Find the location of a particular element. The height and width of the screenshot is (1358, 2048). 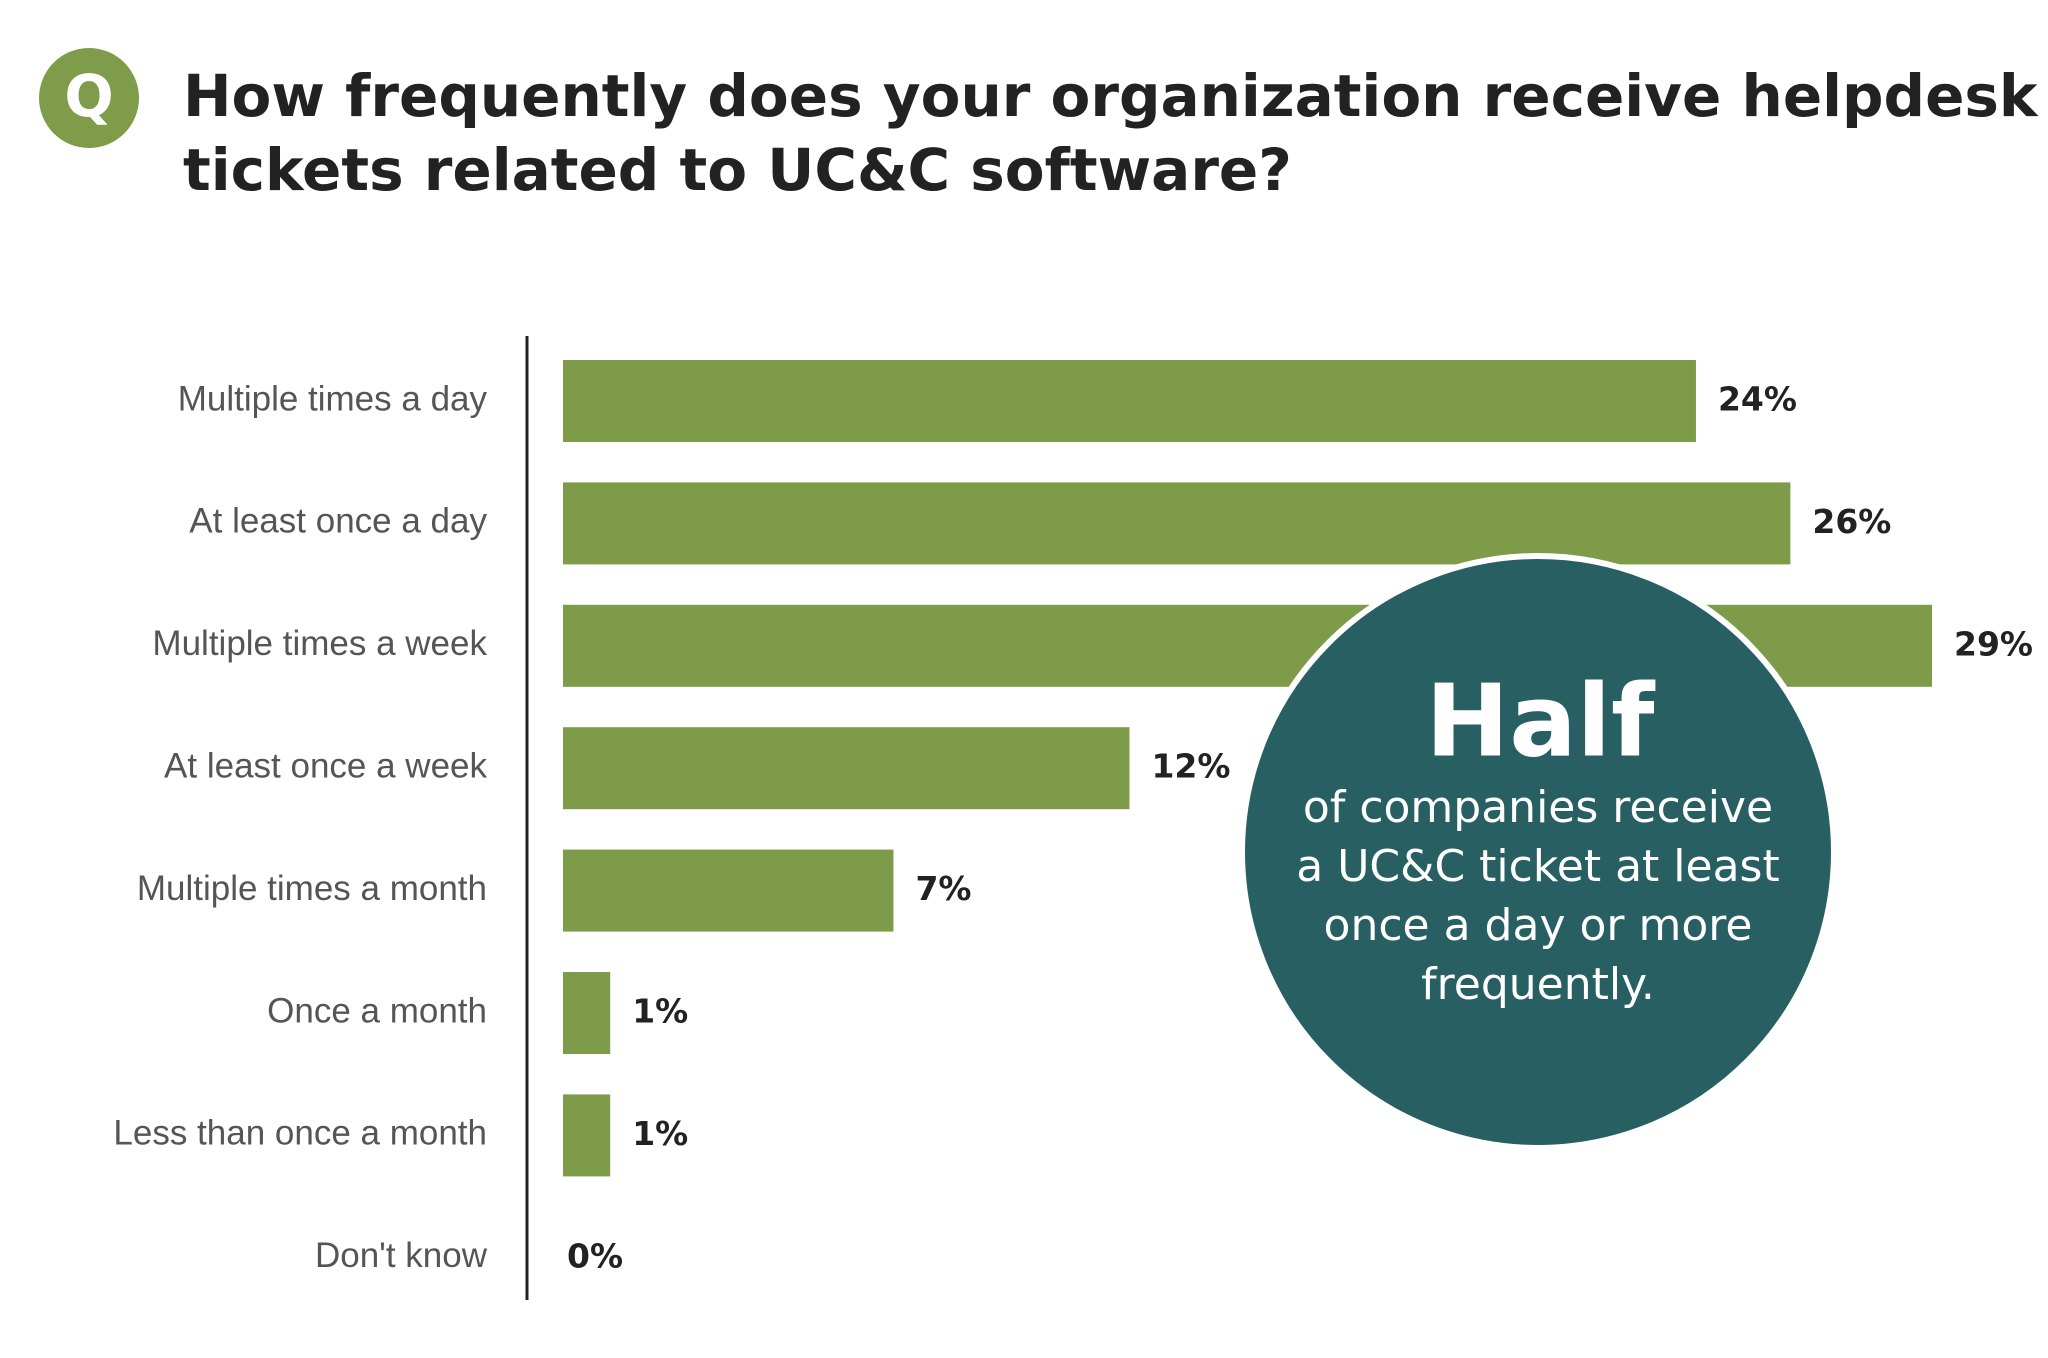

badge-circle is located at coordinates (89, 98).